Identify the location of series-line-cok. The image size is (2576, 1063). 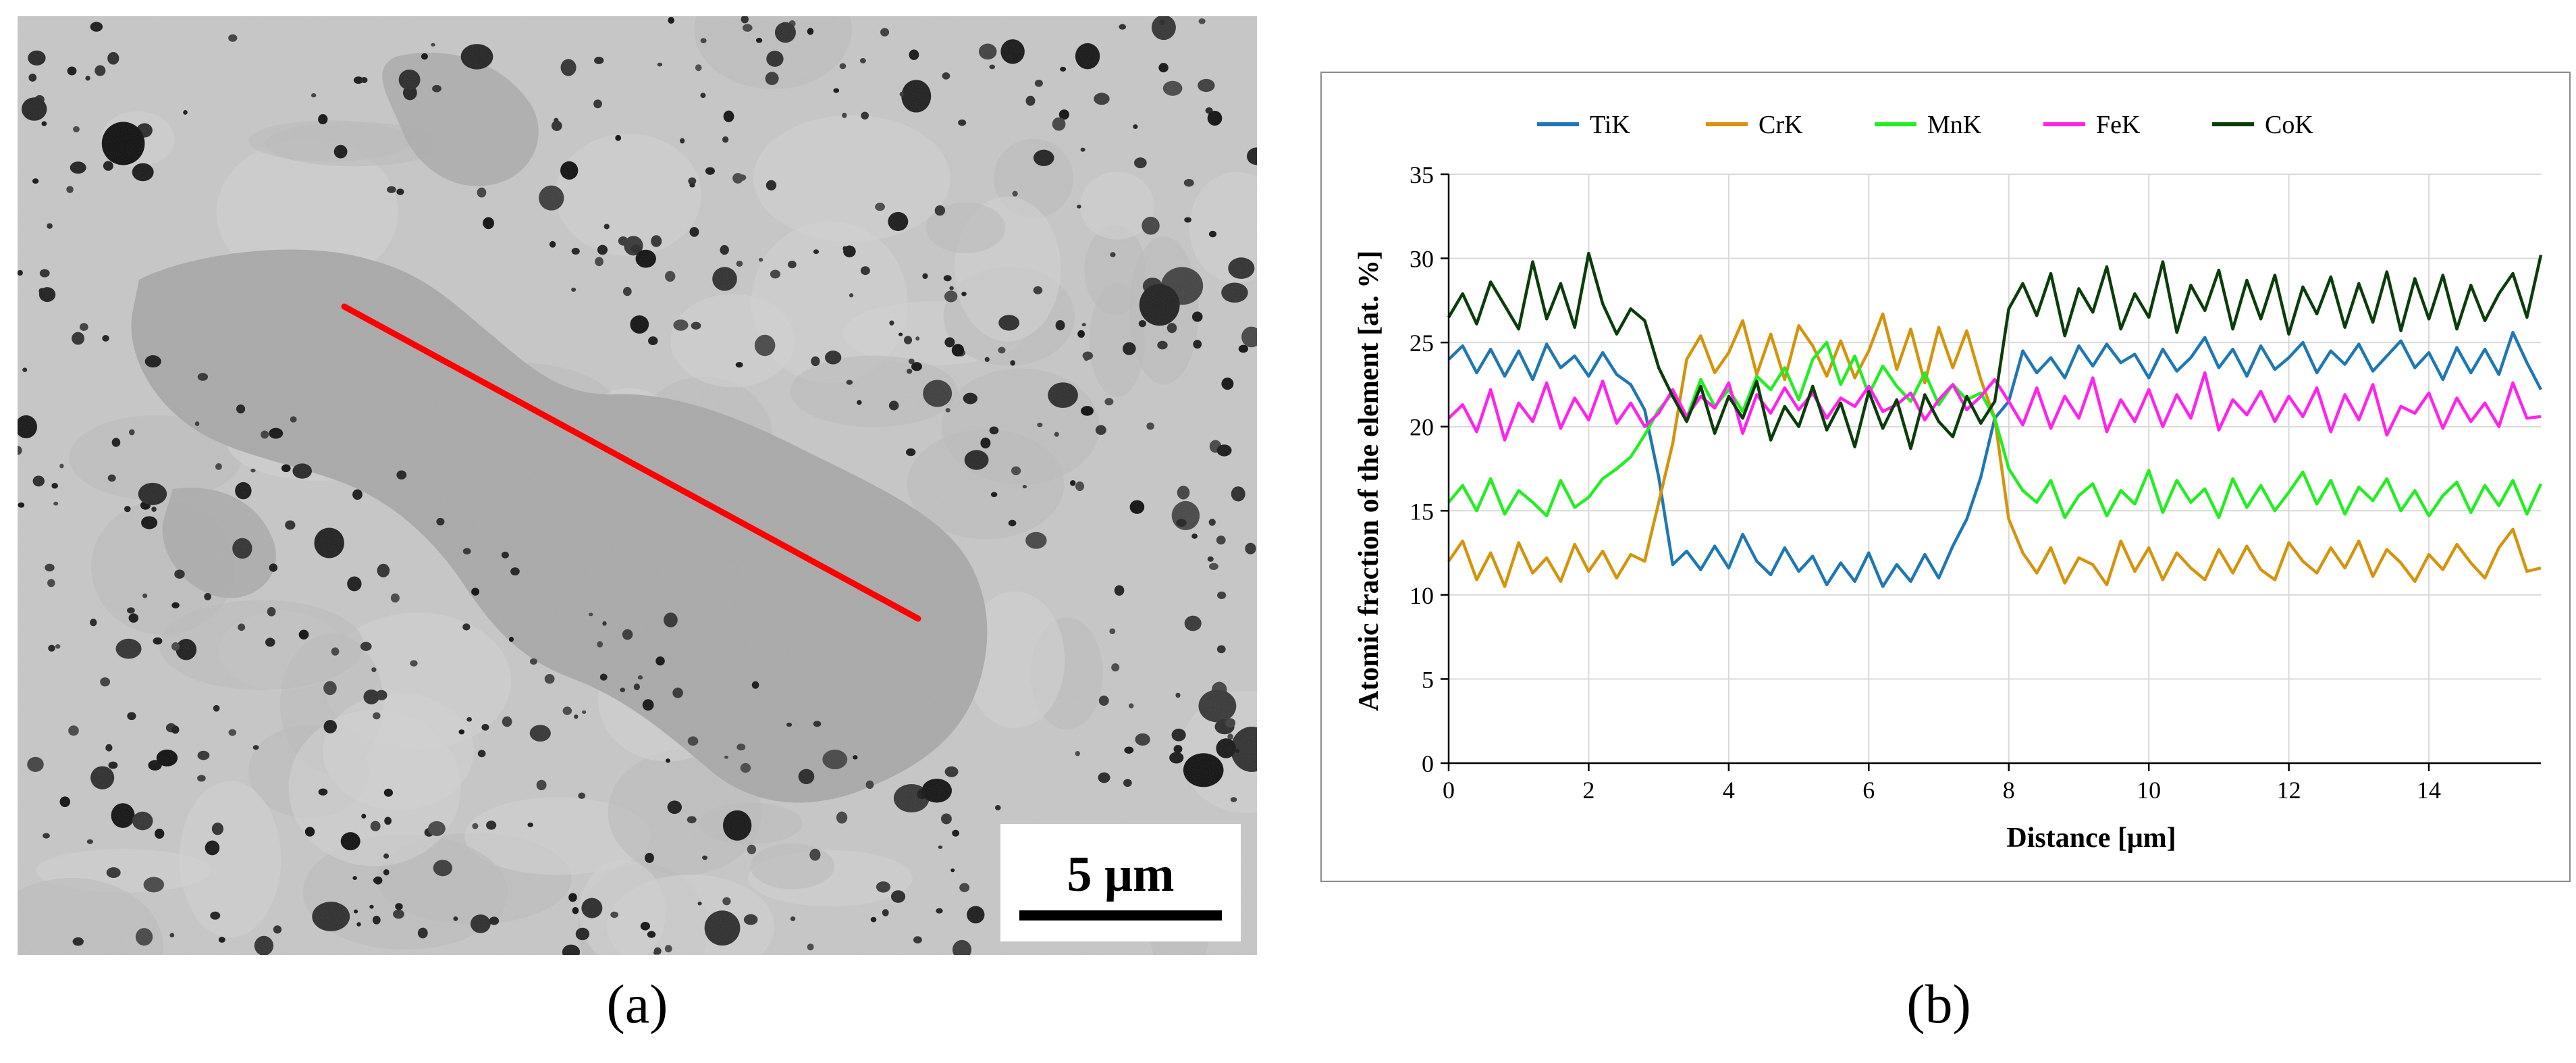
(1995, 350).